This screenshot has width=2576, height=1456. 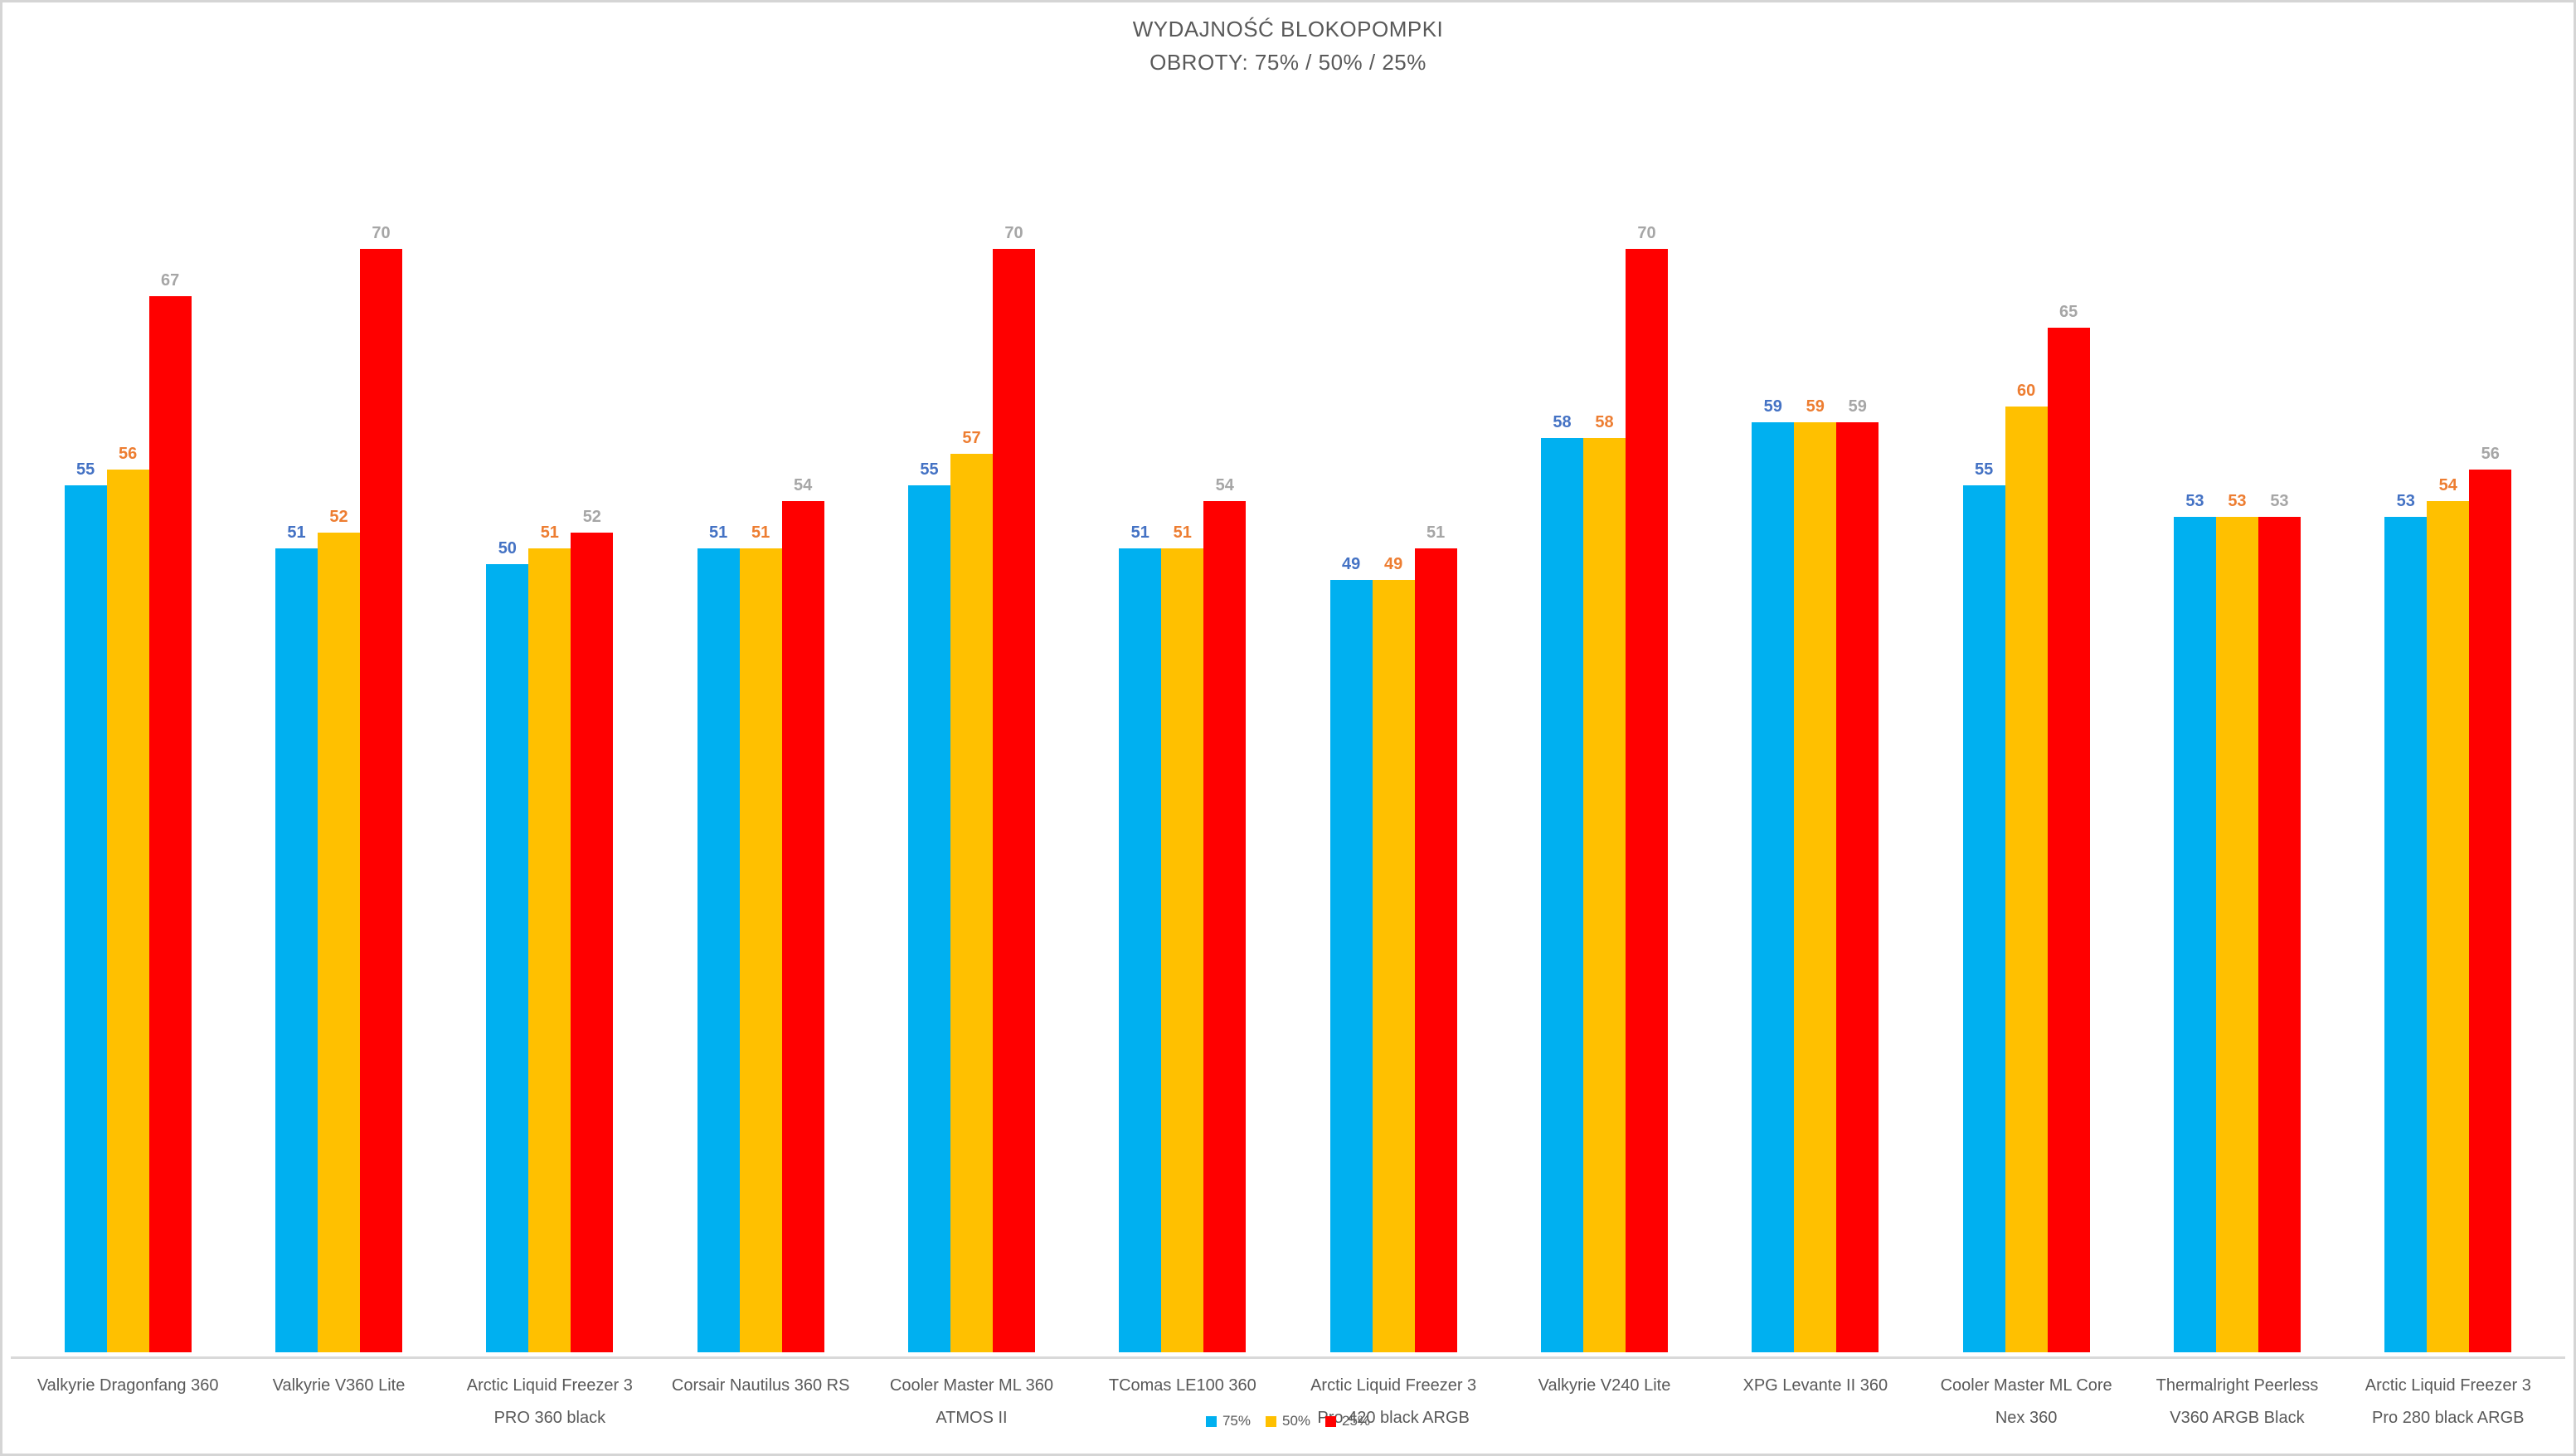 I want to click on bar-group: 59 59 59, so click(x=1816, y=874).